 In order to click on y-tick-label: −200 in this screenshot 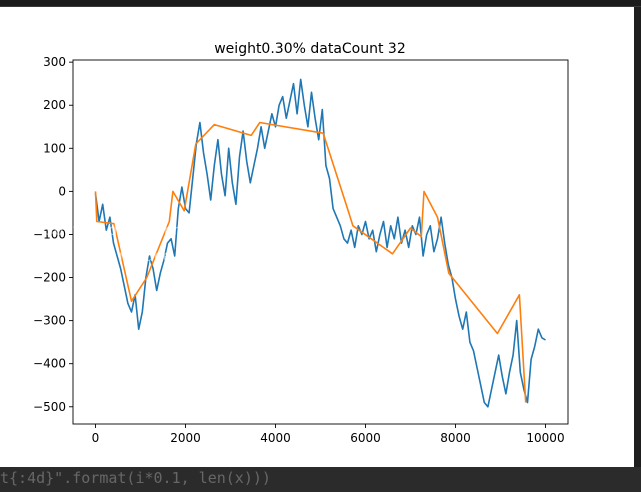, I will do `click(49, 278)`.